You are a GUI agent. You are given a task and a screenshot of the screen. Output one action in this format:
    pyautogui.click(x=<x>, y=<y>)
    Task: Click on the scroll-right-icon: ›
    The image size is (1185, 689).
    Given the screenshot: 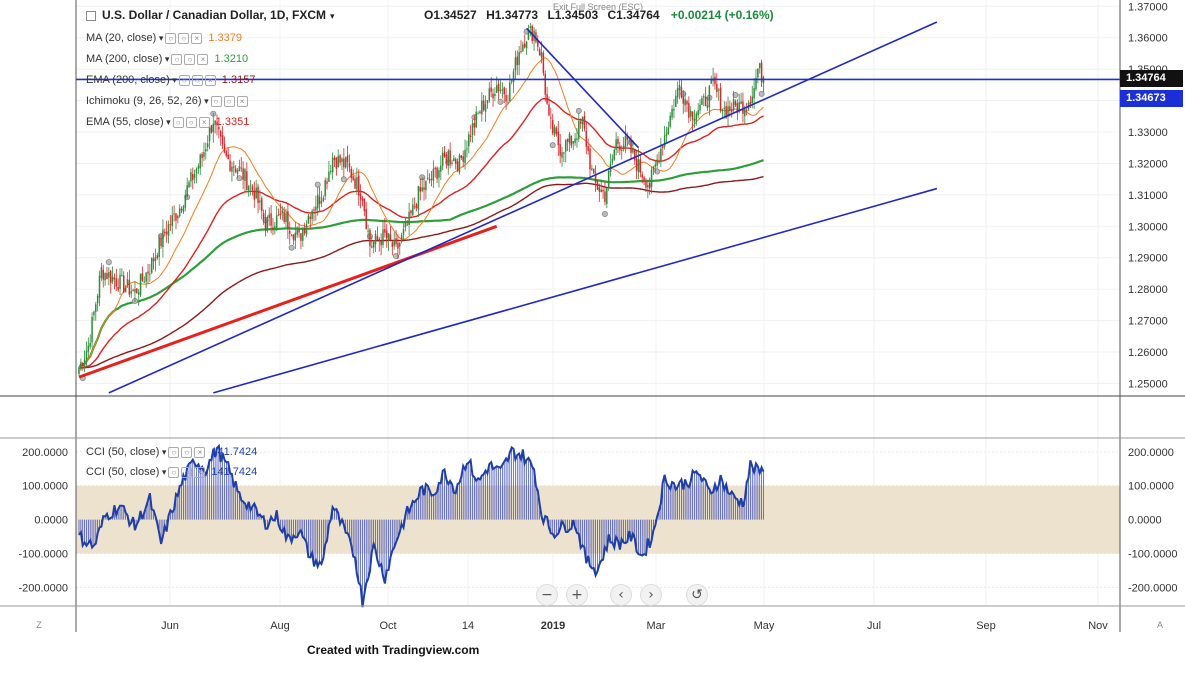 What is the action you would take?
    pyautogui.click(x=651, y=595)
    